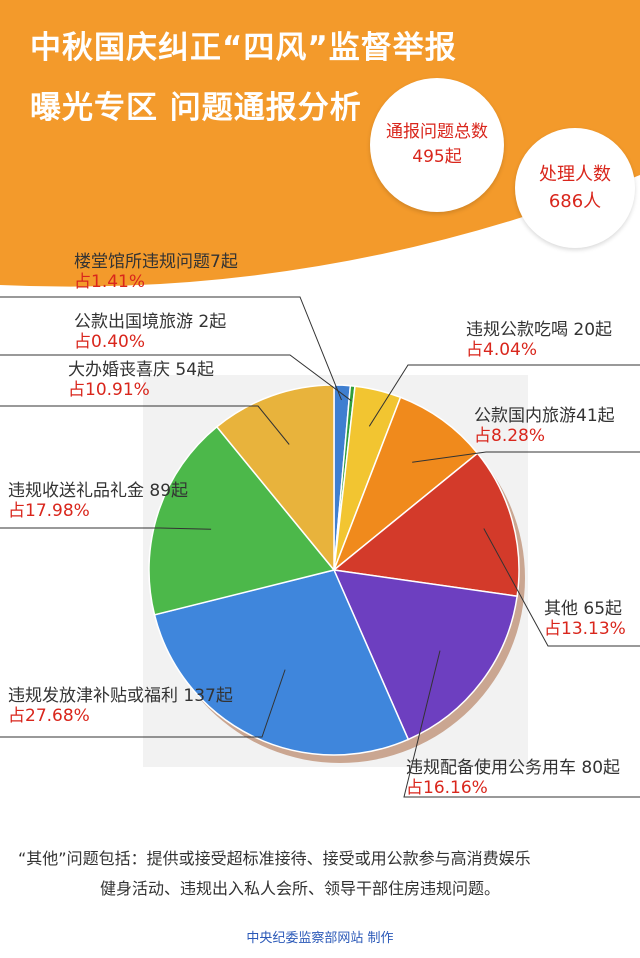  I want to click on people-handled-value: 686人, so click(575, 201).